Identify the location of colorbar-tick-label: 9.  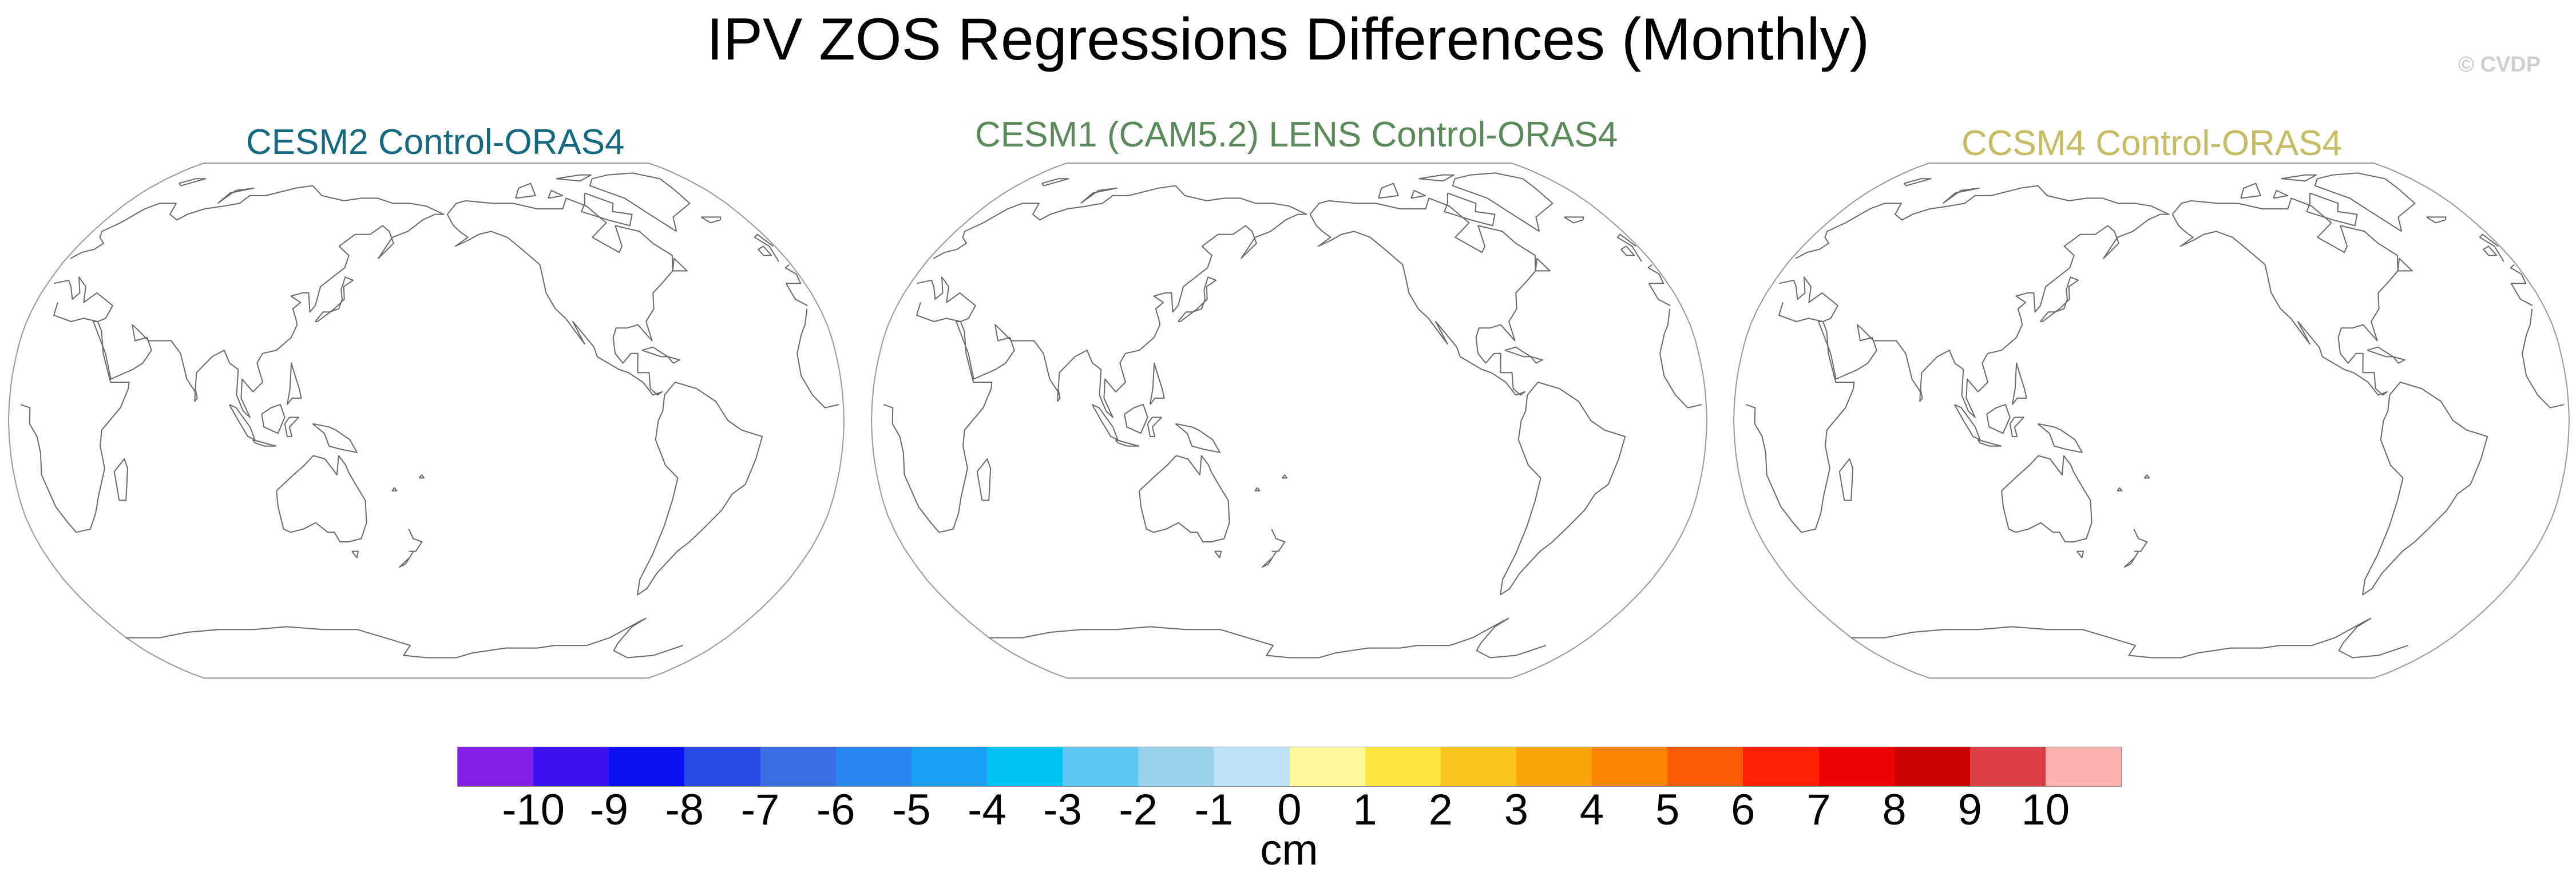
(1970, 810).